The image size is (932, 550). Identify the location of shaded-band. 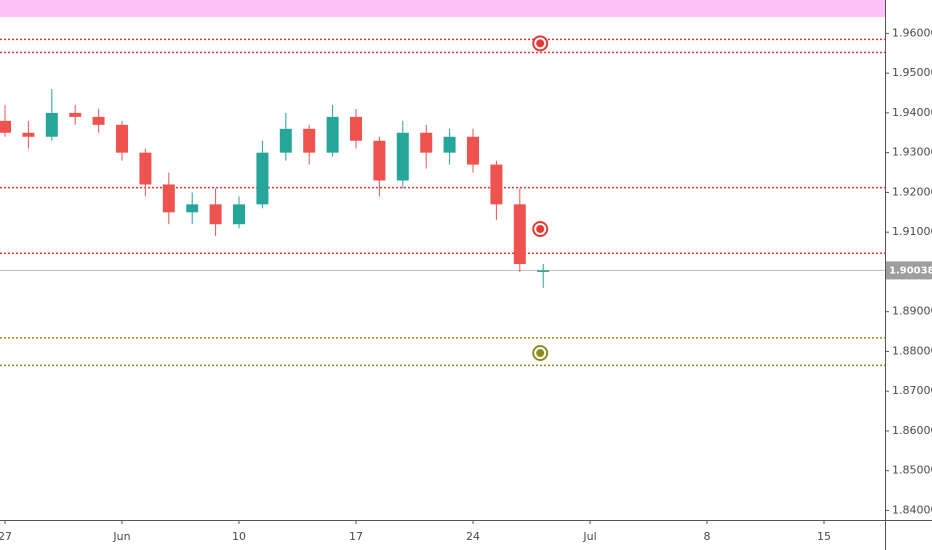
(442, 9).